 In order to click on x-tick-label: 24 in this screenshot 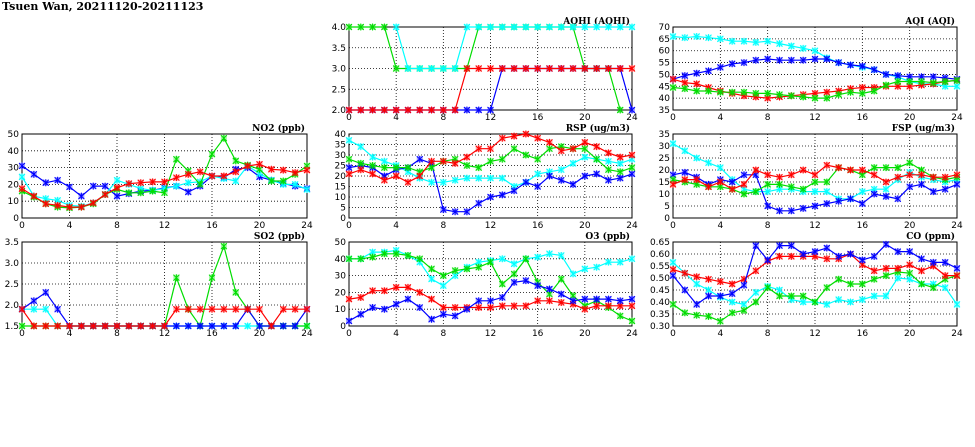, I will do `click(307, 226)`.